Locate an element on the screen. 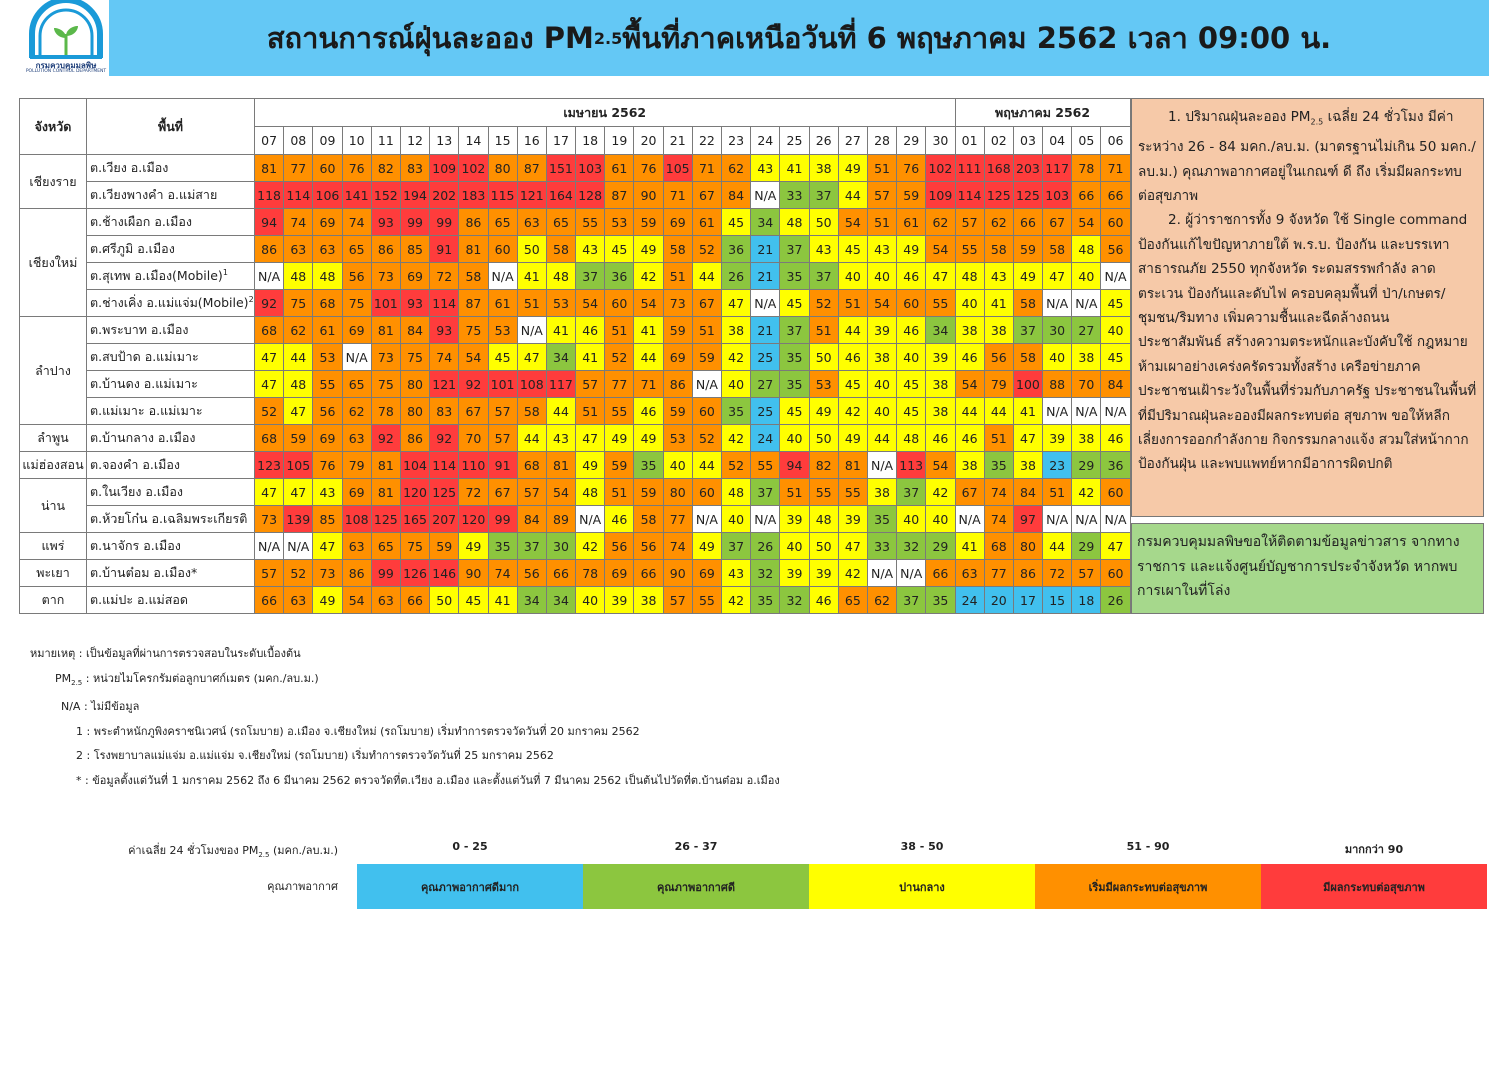 Image resolution: width=1507 pixels, height=1087 pixels. value-cell: 53 is located at coordinates (619, 222).